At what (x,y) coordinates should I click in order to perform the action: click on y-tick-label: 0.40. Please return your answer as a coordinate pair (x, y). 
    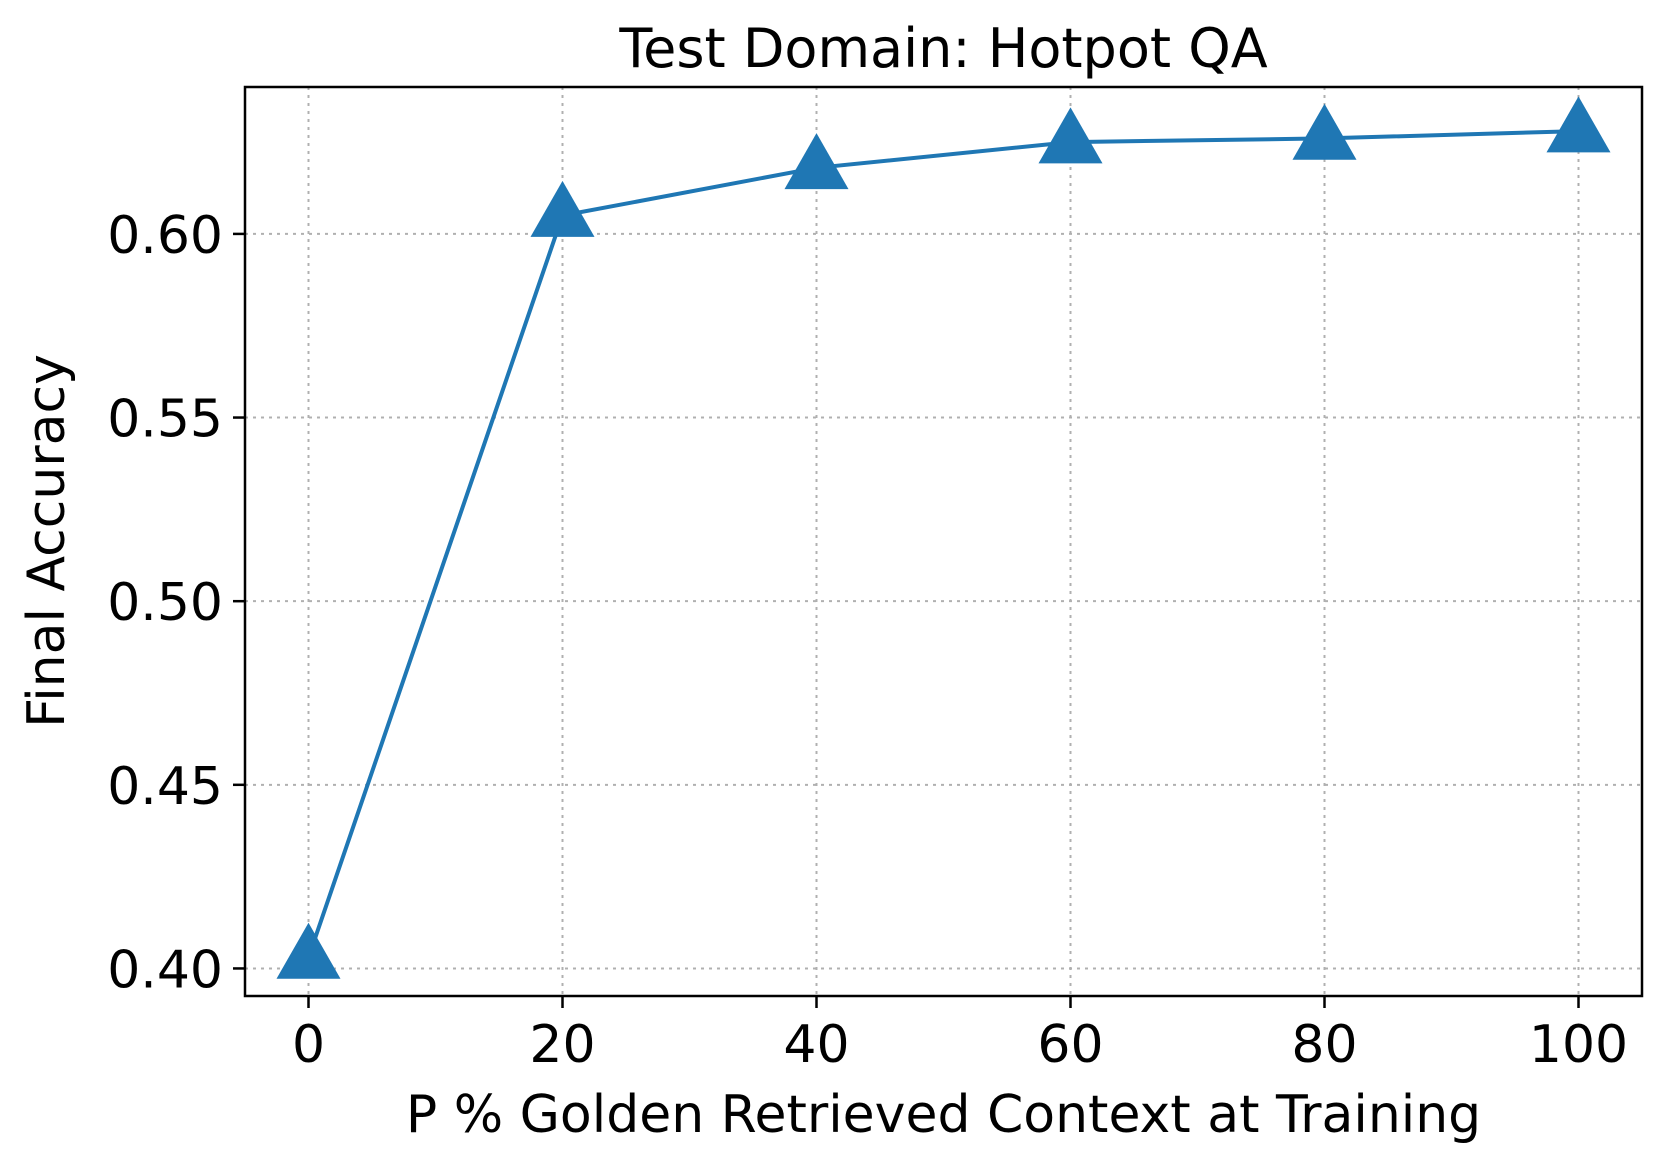
    Looking at the image, I should click on (165, 970).